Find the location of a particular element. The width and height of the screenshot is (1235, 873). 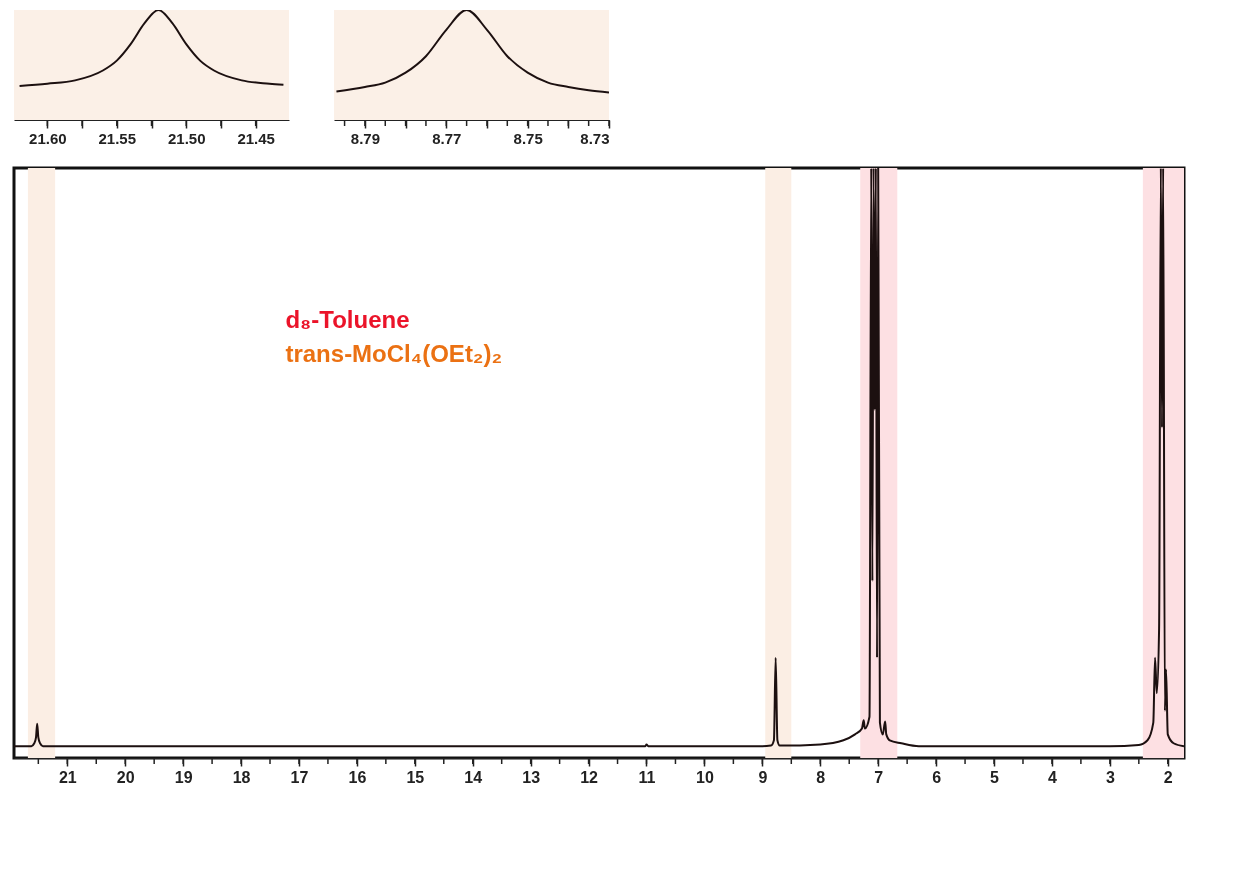

x-tick-label: 17 is located at coordinates (299, 777).